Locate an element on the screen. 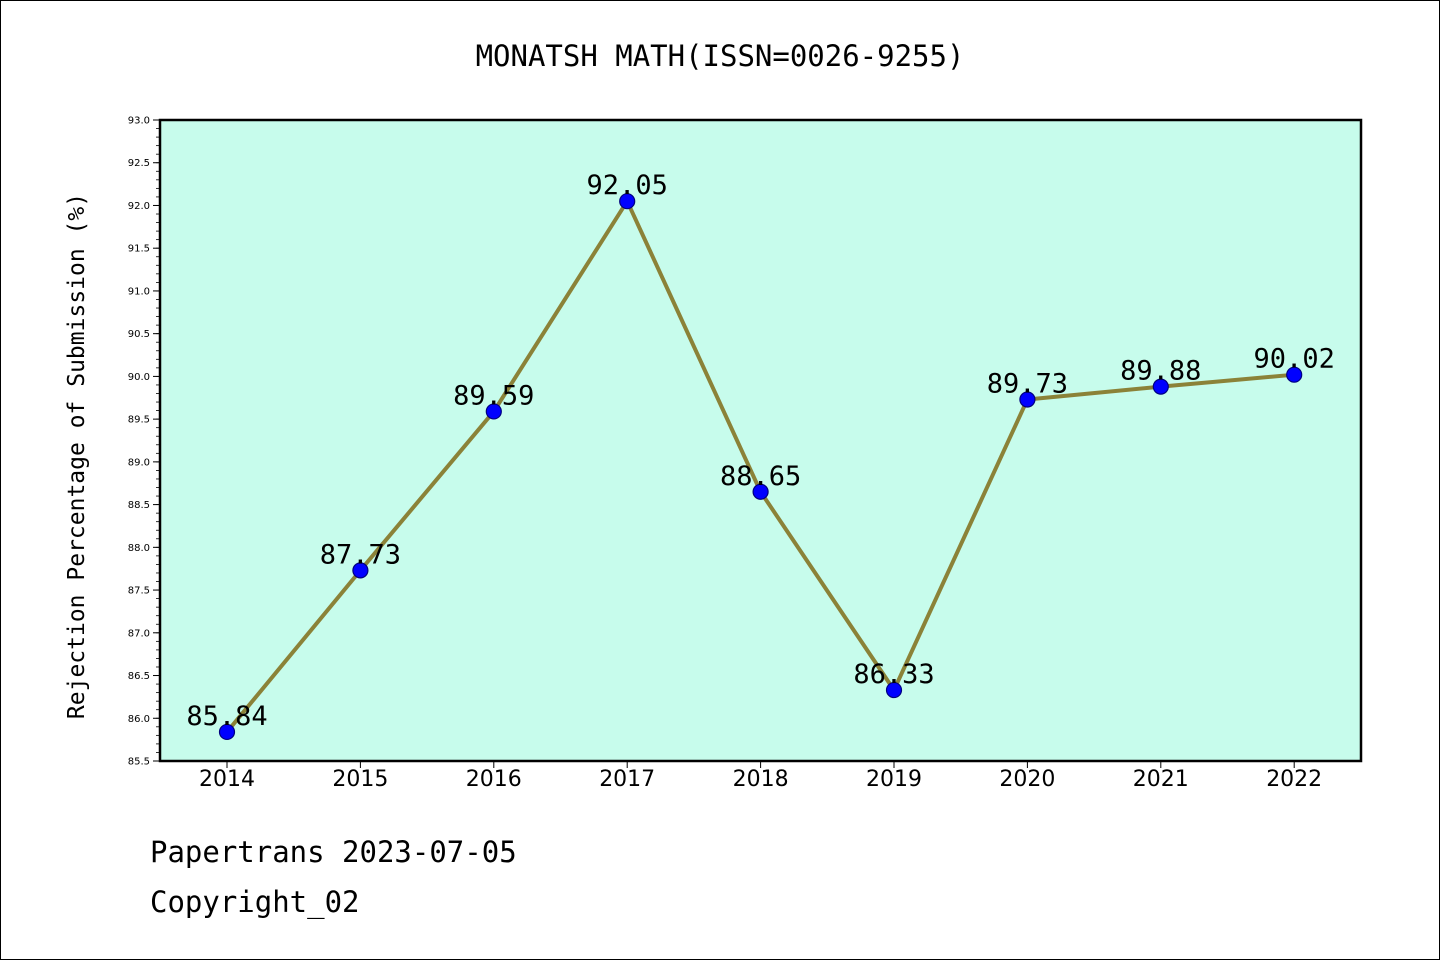  y-tick-label: 86.0 is located at coordinates (139, 719).